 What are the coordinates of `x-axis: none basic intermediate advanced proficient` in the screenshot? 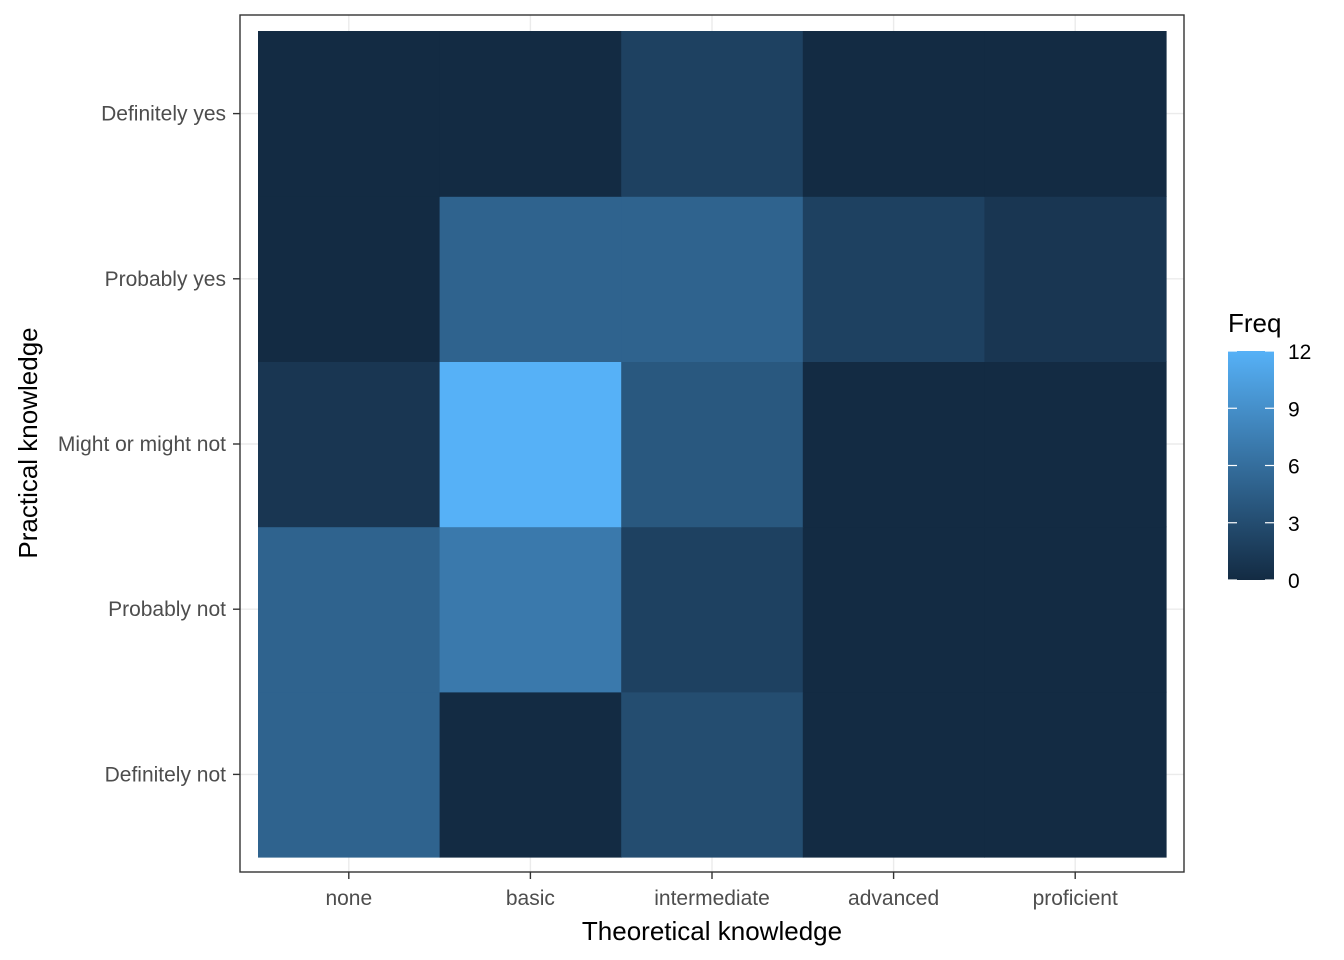 It's located at (721, 891).